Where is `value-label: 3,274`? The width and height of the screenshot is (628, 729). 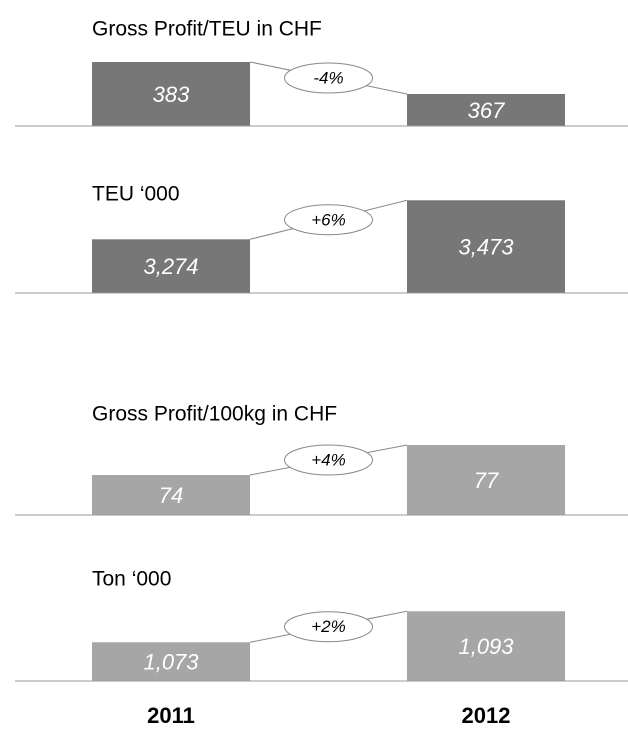
value-label: 3,274 is located at coordinates (170, 266).